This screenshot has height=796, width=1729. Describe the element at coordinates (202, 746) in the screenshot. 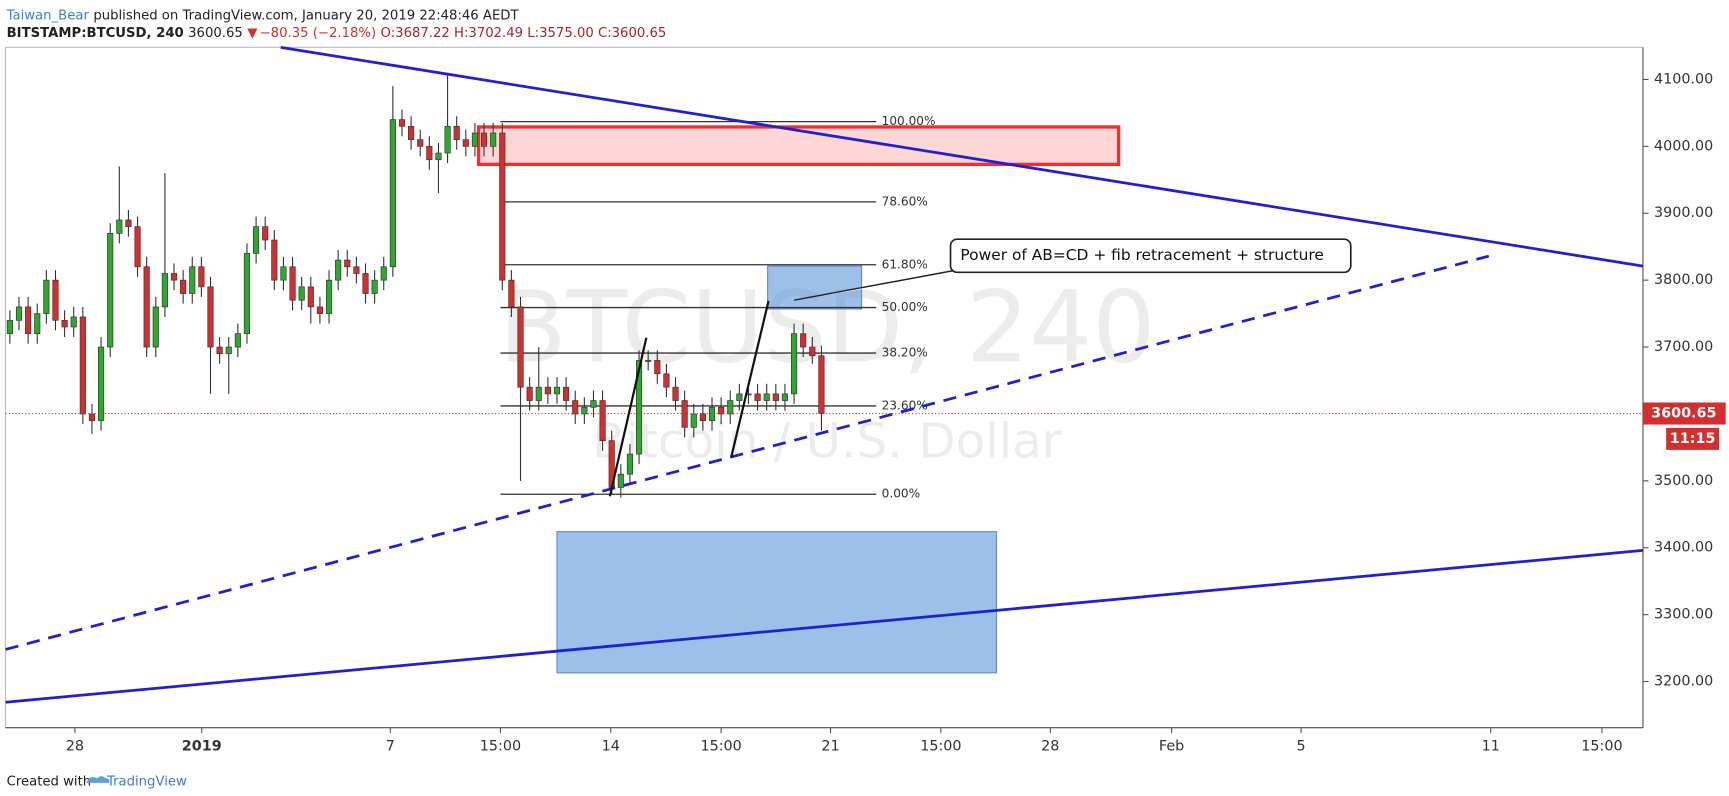

I see `x-tick-label: 2019` at that location.